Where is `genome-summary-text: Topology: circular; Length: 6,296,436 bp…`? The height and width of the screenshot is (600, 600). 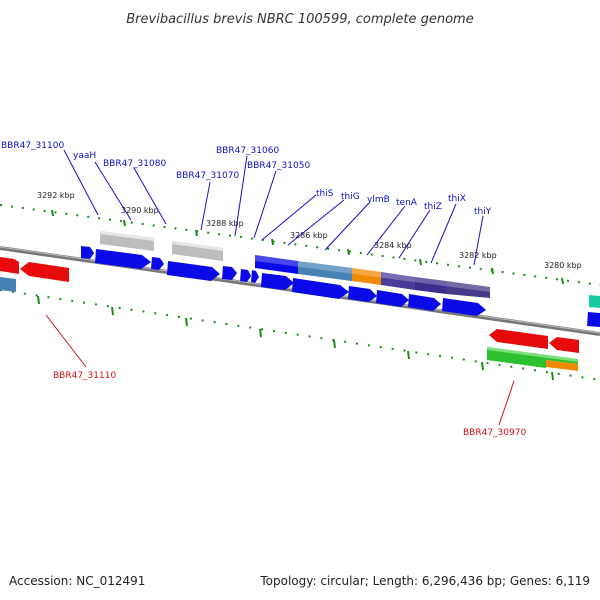
genome-summary-text: Topology: circular; Length: 6,296,436 bp… is located at coordinates (424, 581).